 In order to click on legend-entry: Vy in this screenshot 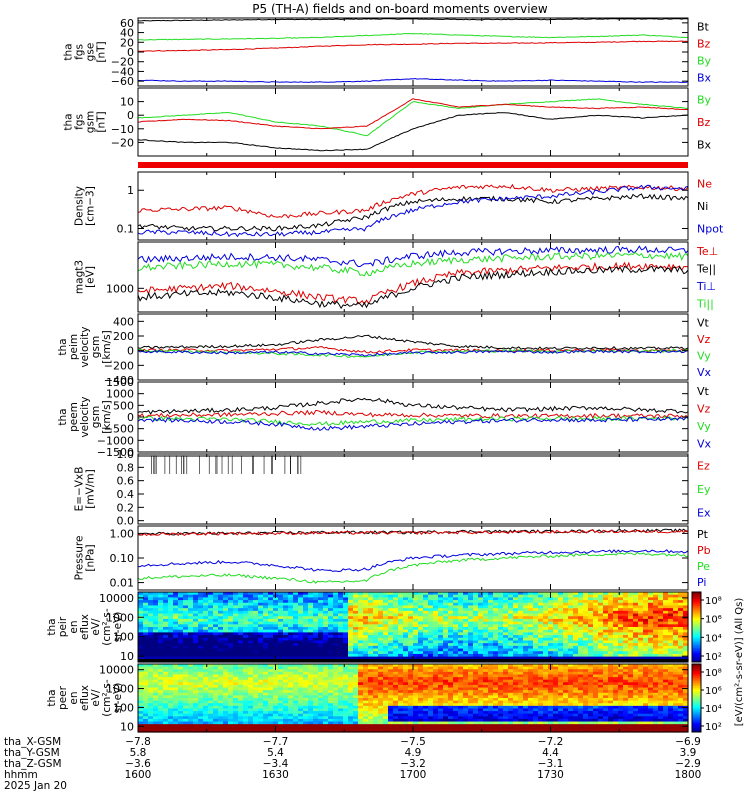, I will do `click(704, 426)`.